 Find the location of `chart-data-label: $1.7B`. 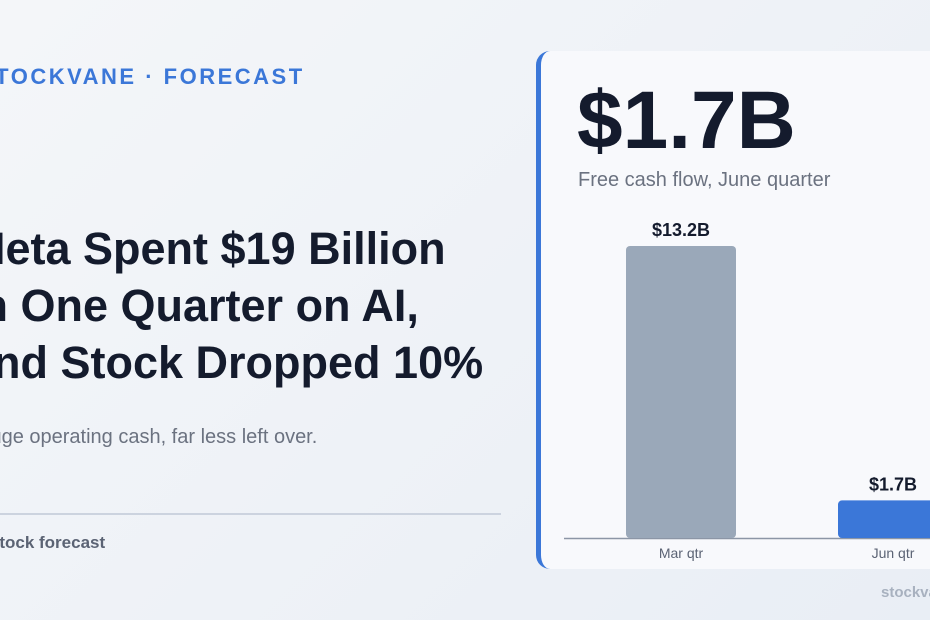

chart-data-label: $1.7B is located at coordinates (893, 484).